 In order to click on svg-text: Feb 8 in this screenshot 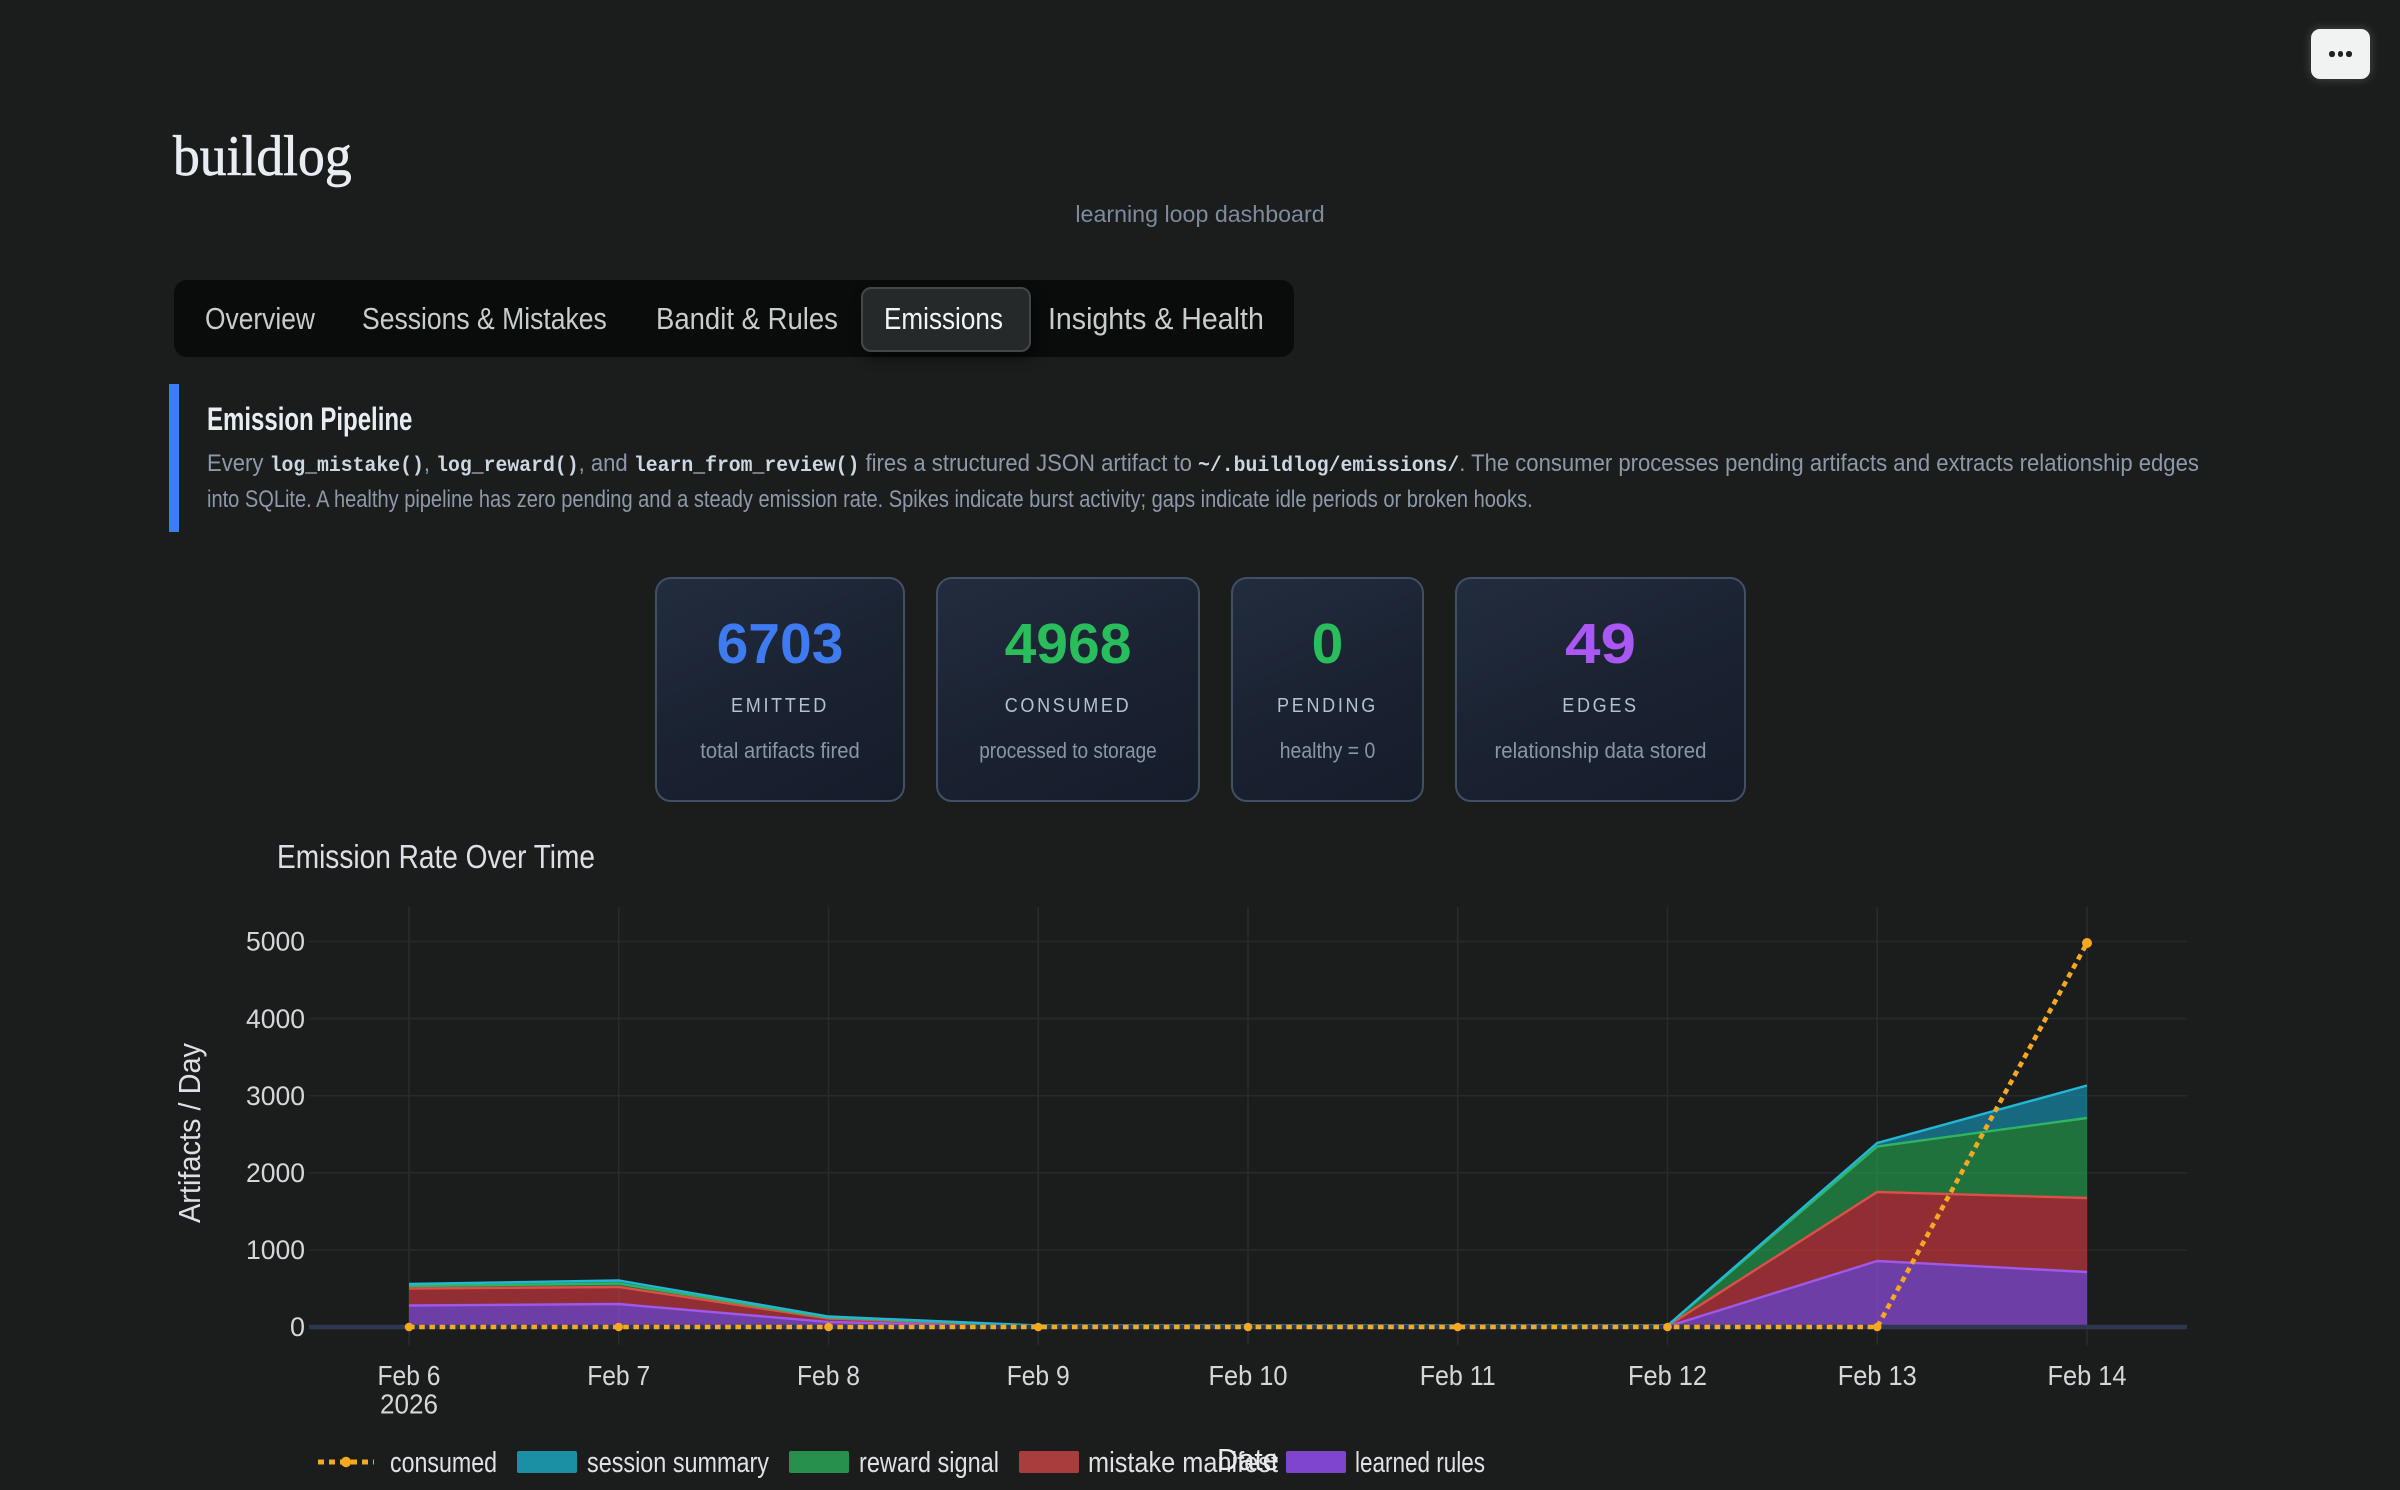, I will do `click(828, 1375)`.